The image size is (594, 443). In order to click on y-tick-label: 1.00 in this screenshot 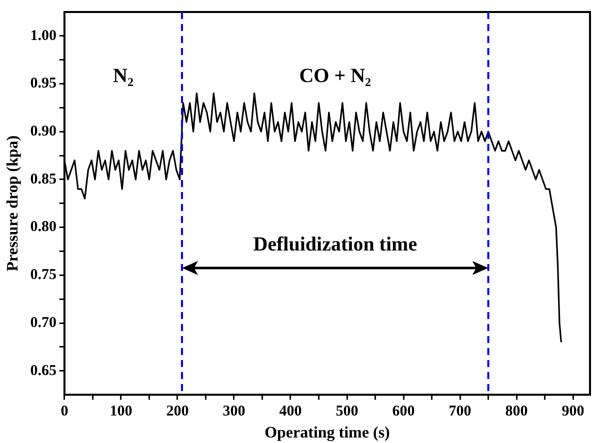, I will do `click(43, 36)`.